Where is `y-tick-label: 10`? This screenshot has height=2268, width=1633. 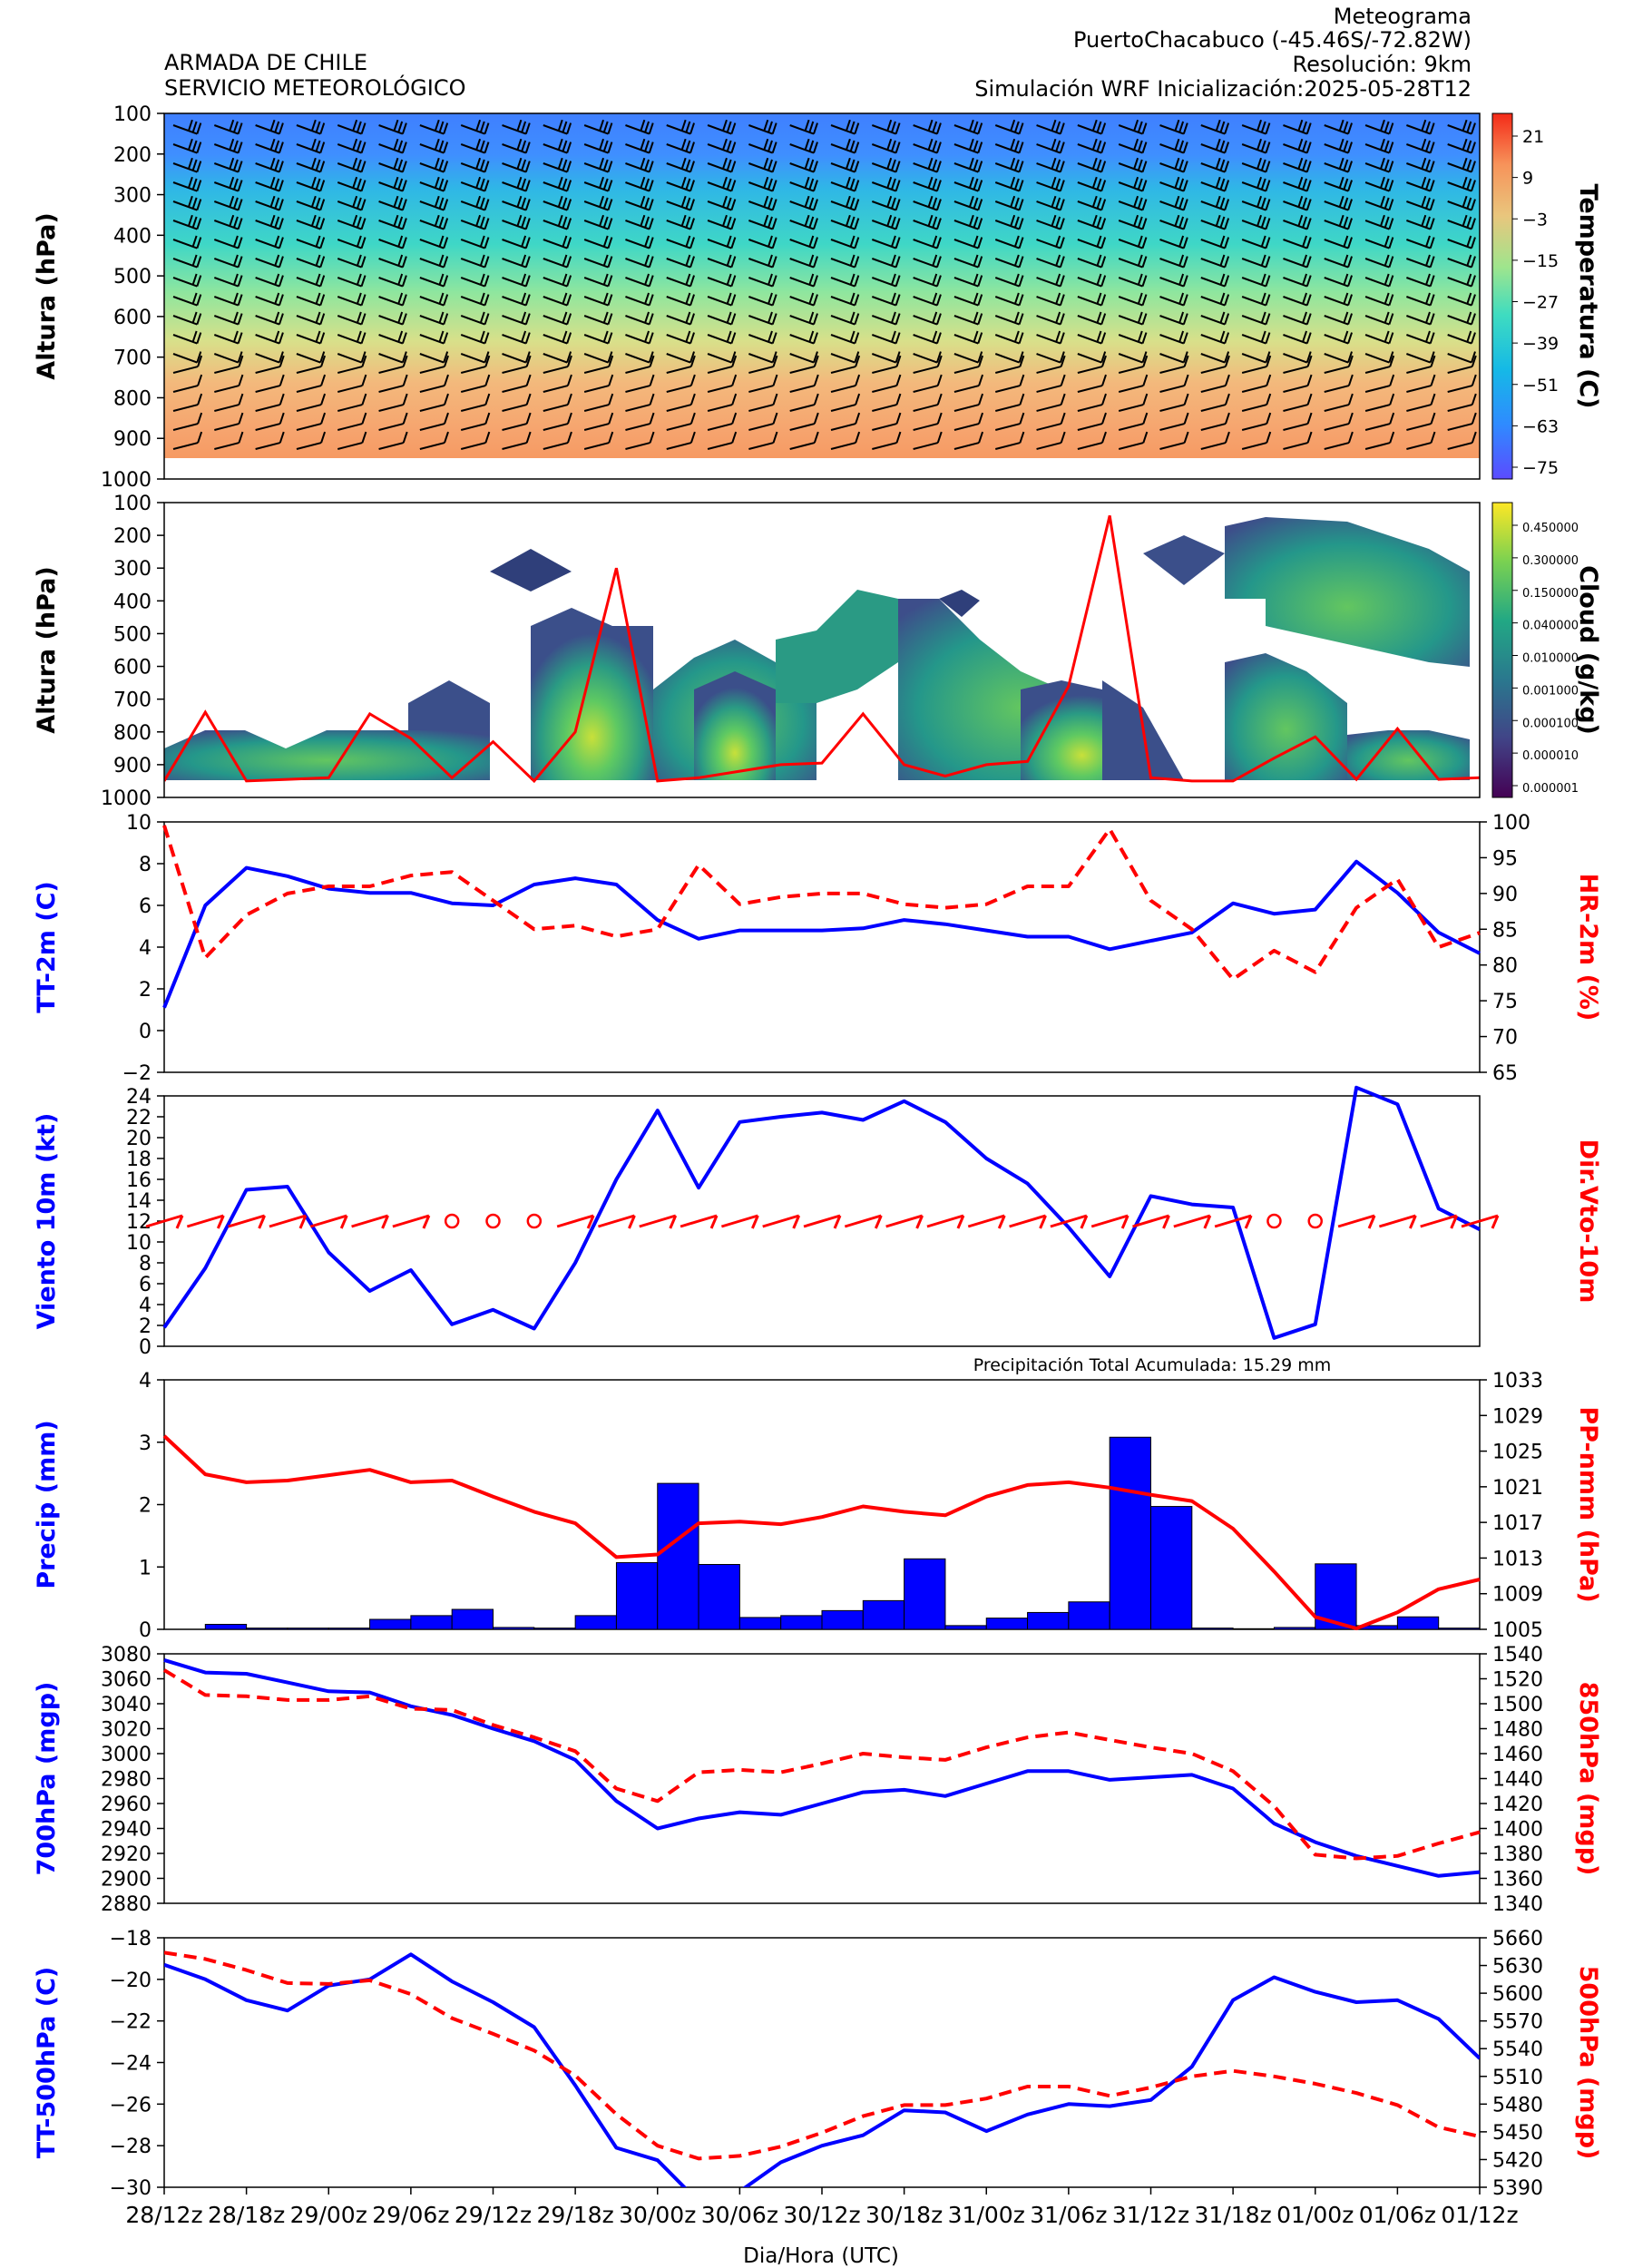 y-tick-label: 10 is located at coordinates (139, 1243).